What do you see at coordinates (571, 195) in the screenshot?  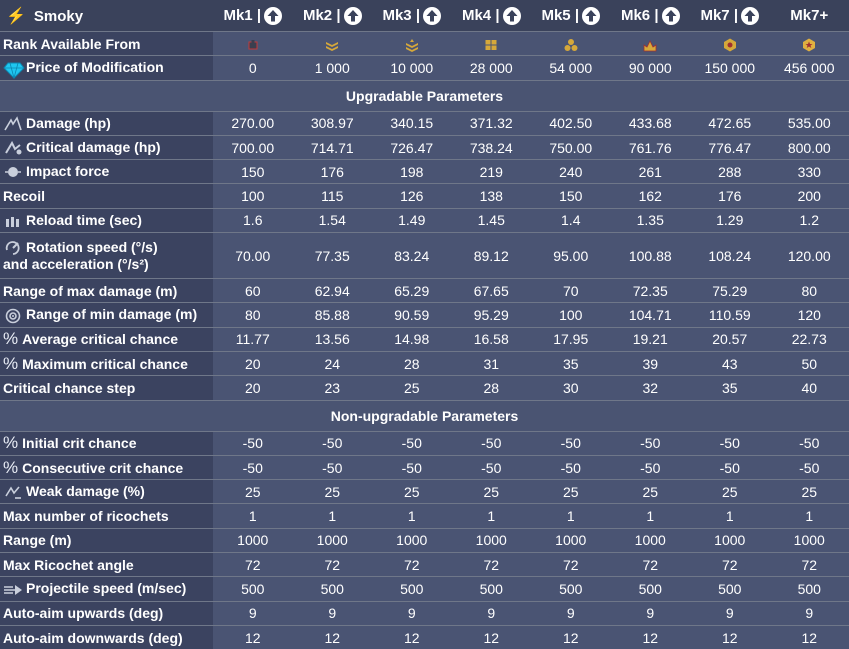 I see `value-cell: 150` at bounding box center [571, 195].